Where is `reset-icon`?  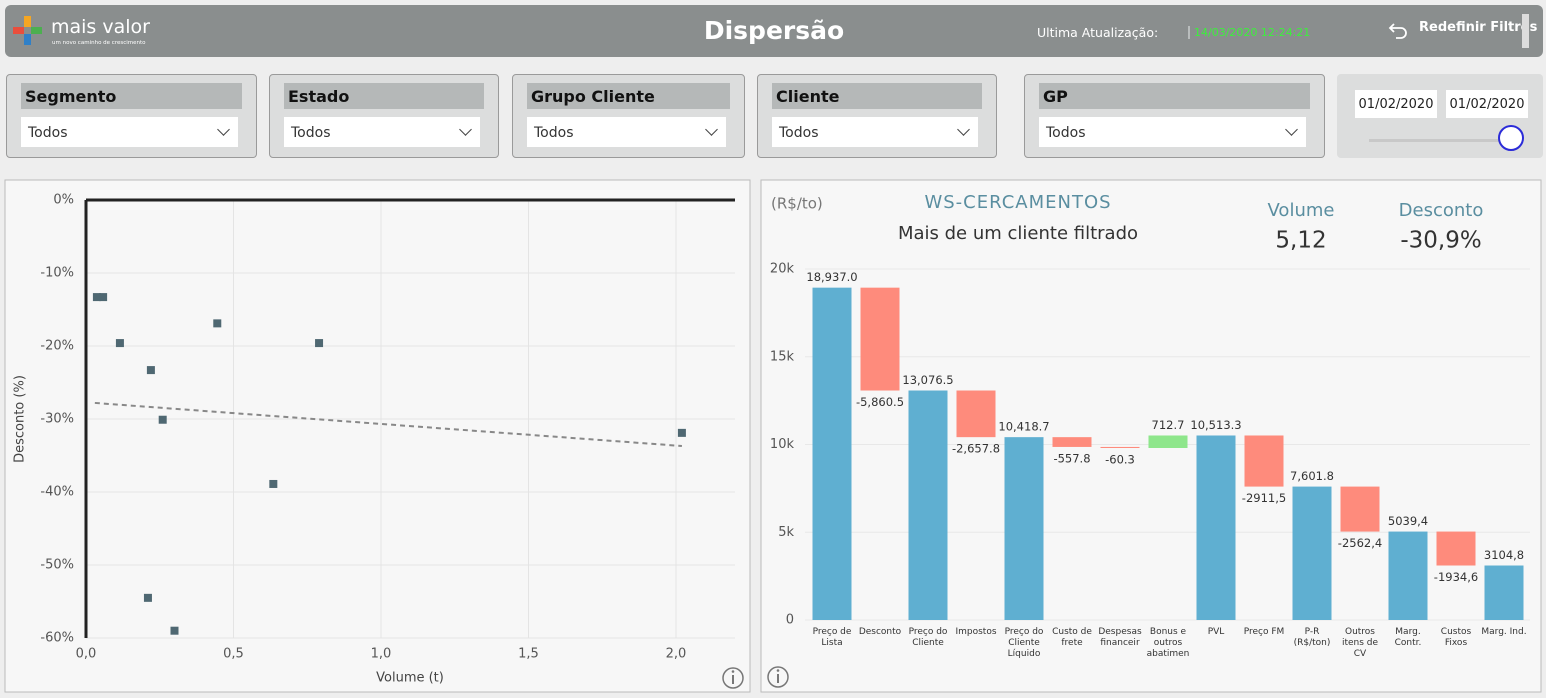
reset-icon is located at coordinates (1399, 30).